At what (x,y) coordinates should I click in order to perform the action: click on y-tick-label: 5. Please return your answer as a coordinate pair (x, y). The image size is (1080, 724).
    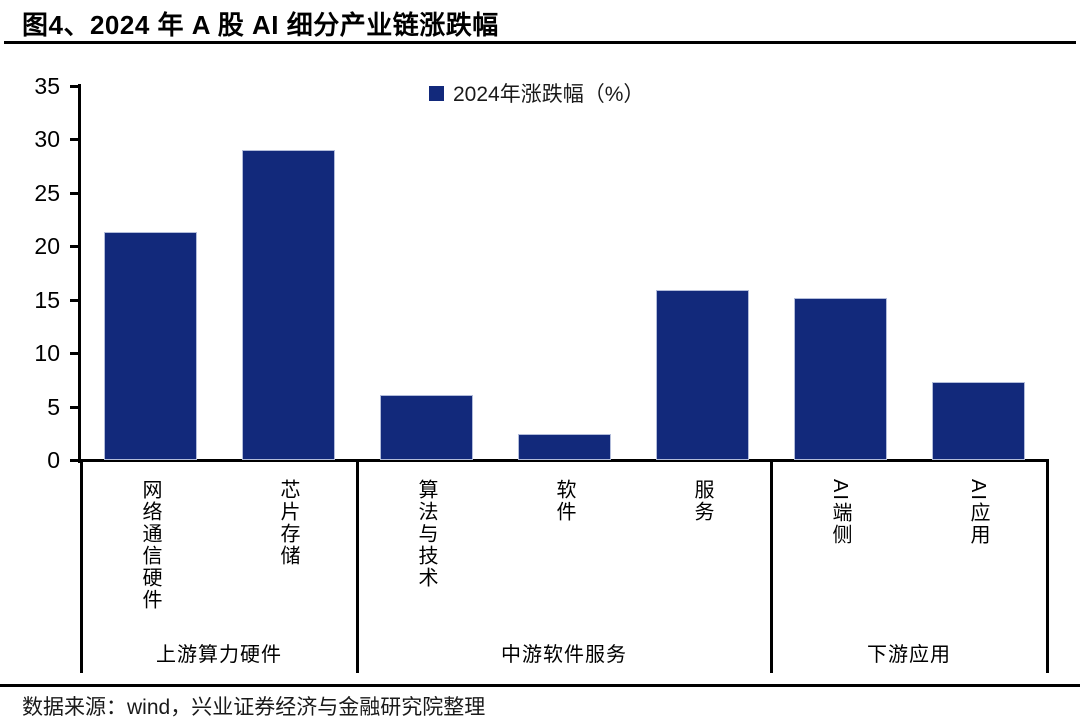
    Looking at the image, I should click on (53, 406).